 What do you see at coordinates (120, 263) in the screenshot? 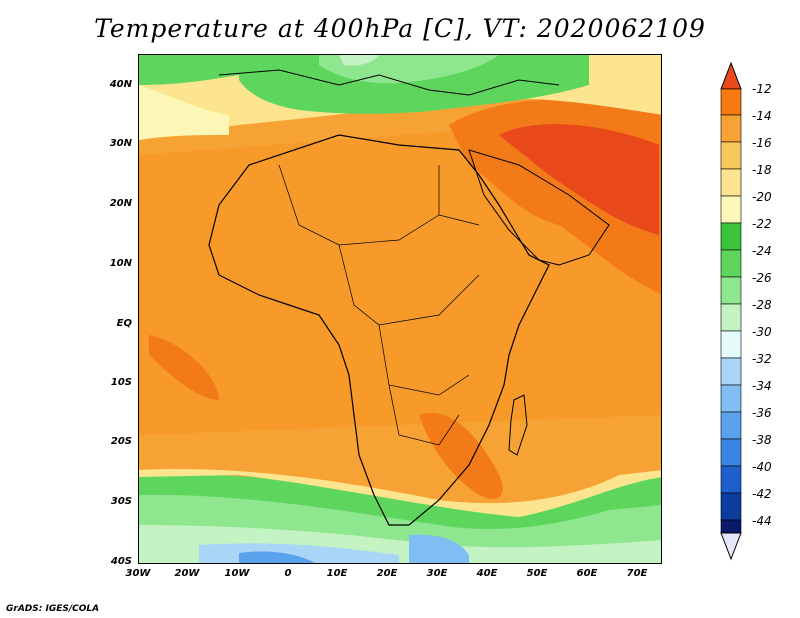
I see `lat-label-10n: 10N` at bounding box center [120, 263].